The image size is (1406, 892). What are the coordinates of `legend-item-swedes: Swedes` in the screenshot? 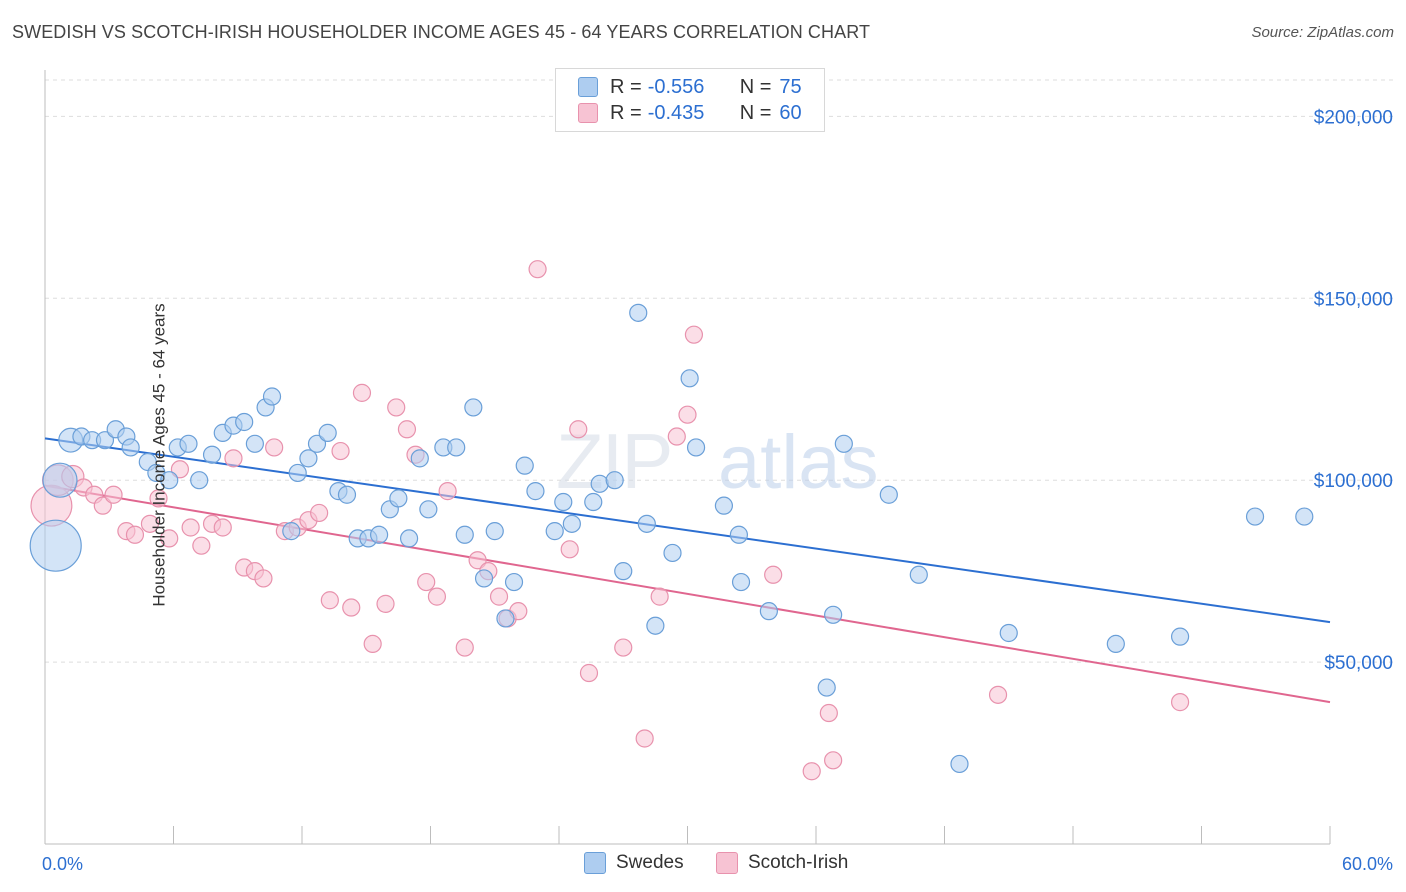 It's located at (634, 863).